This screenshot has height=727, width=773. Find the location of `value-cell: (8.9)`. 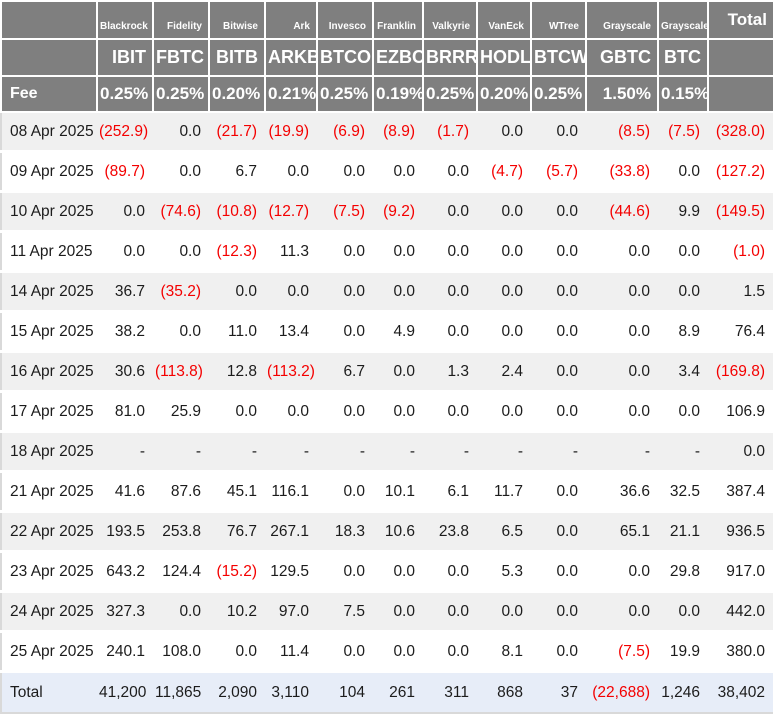

value-cell: (8.9) is located at coordinates (398, 132).